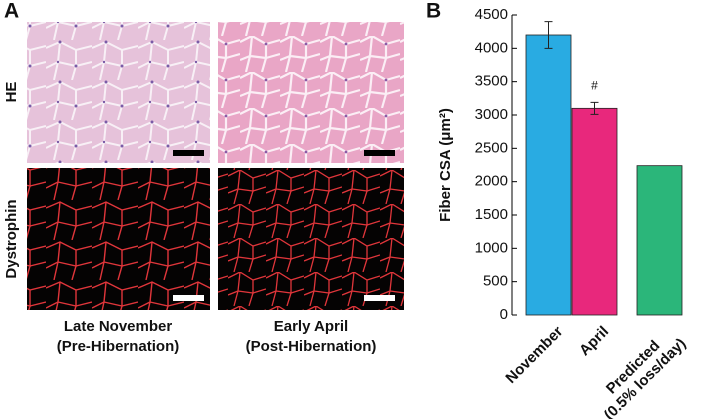 The image size is (709, 419). I want to click on panel-label: B, so click(433, 11).